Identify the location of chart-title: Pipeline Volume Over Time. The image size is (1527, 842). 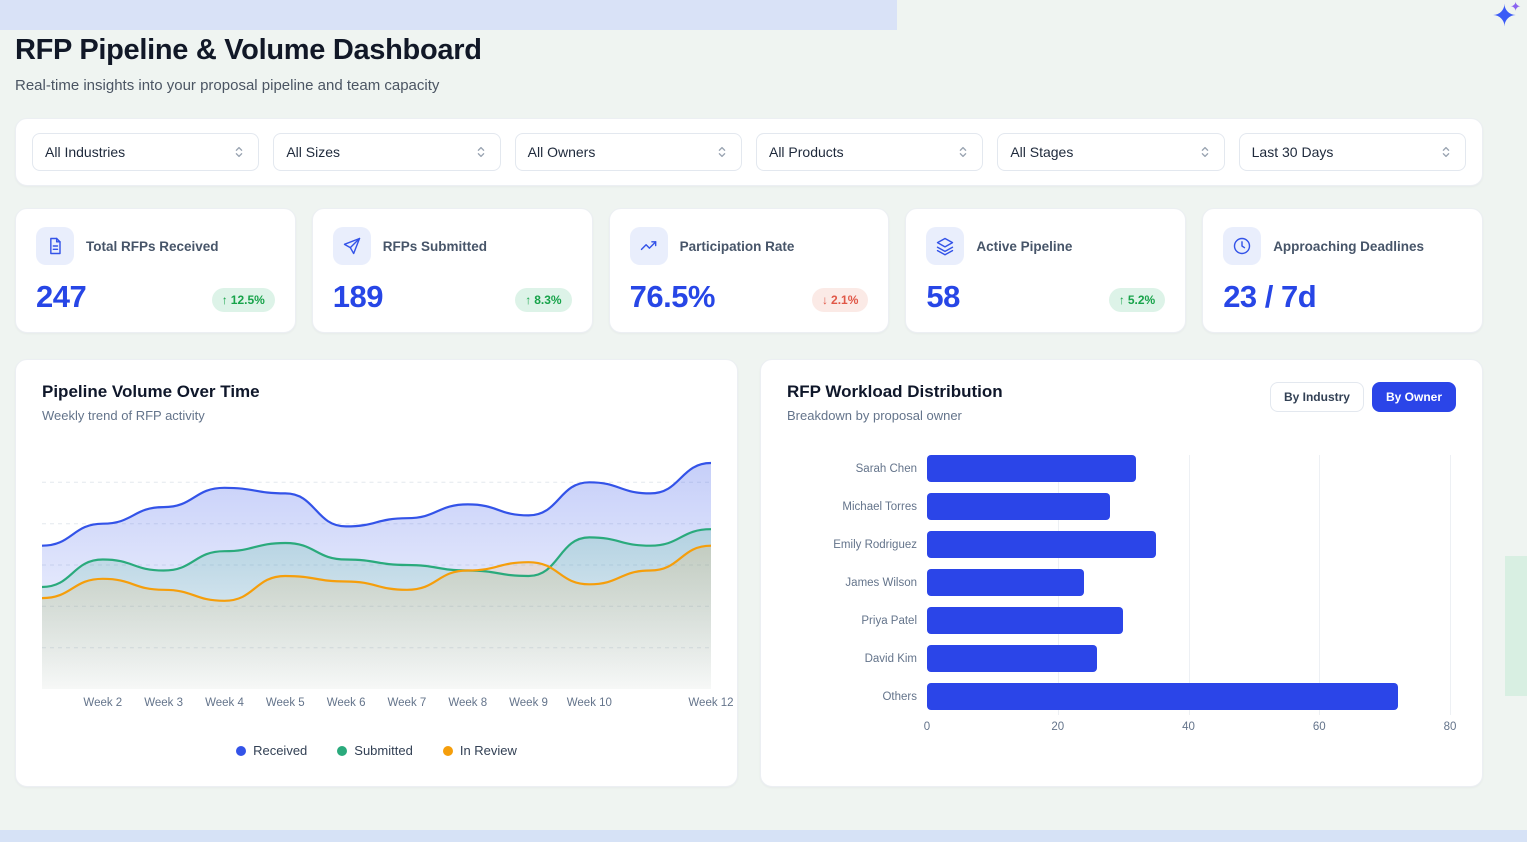
(151, 391).